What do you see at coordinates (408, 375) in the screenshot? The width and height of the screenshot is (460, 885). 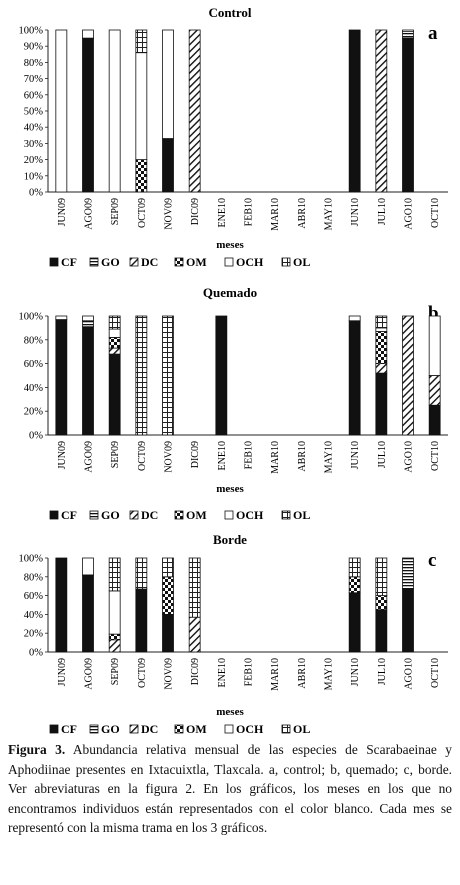 I see `quemado-bar-ago10-dc` at bounding box center [408, 375].